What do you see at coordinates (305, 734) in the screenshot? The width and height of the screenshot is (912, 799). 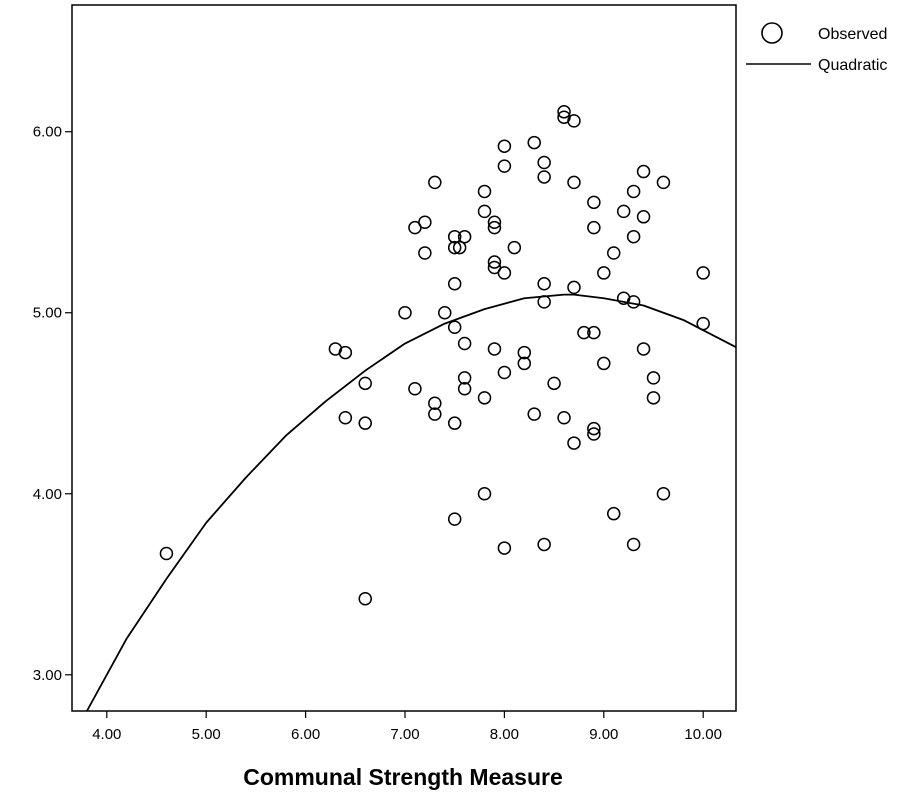 I see `x-tick-label: 6.00` at bounding box center [305, 734].